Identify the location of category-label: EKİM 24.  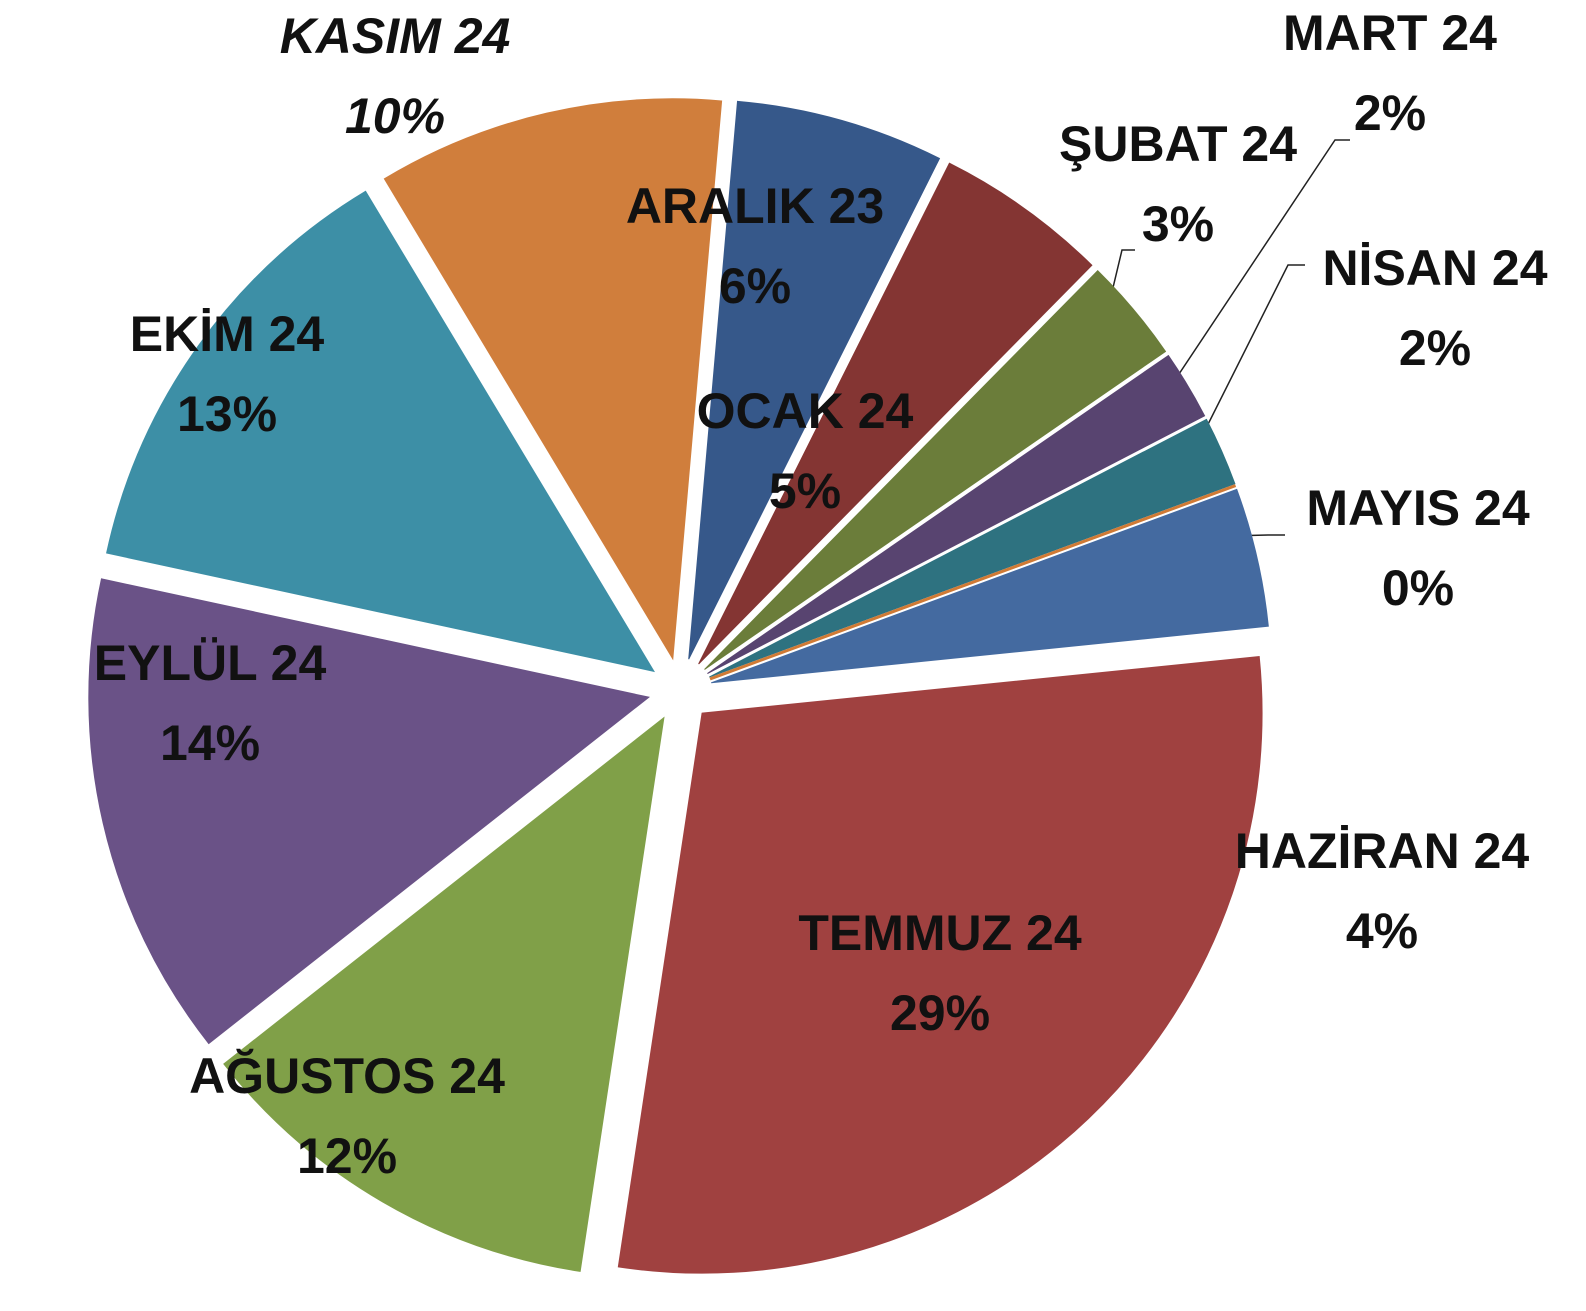
(227, 334).